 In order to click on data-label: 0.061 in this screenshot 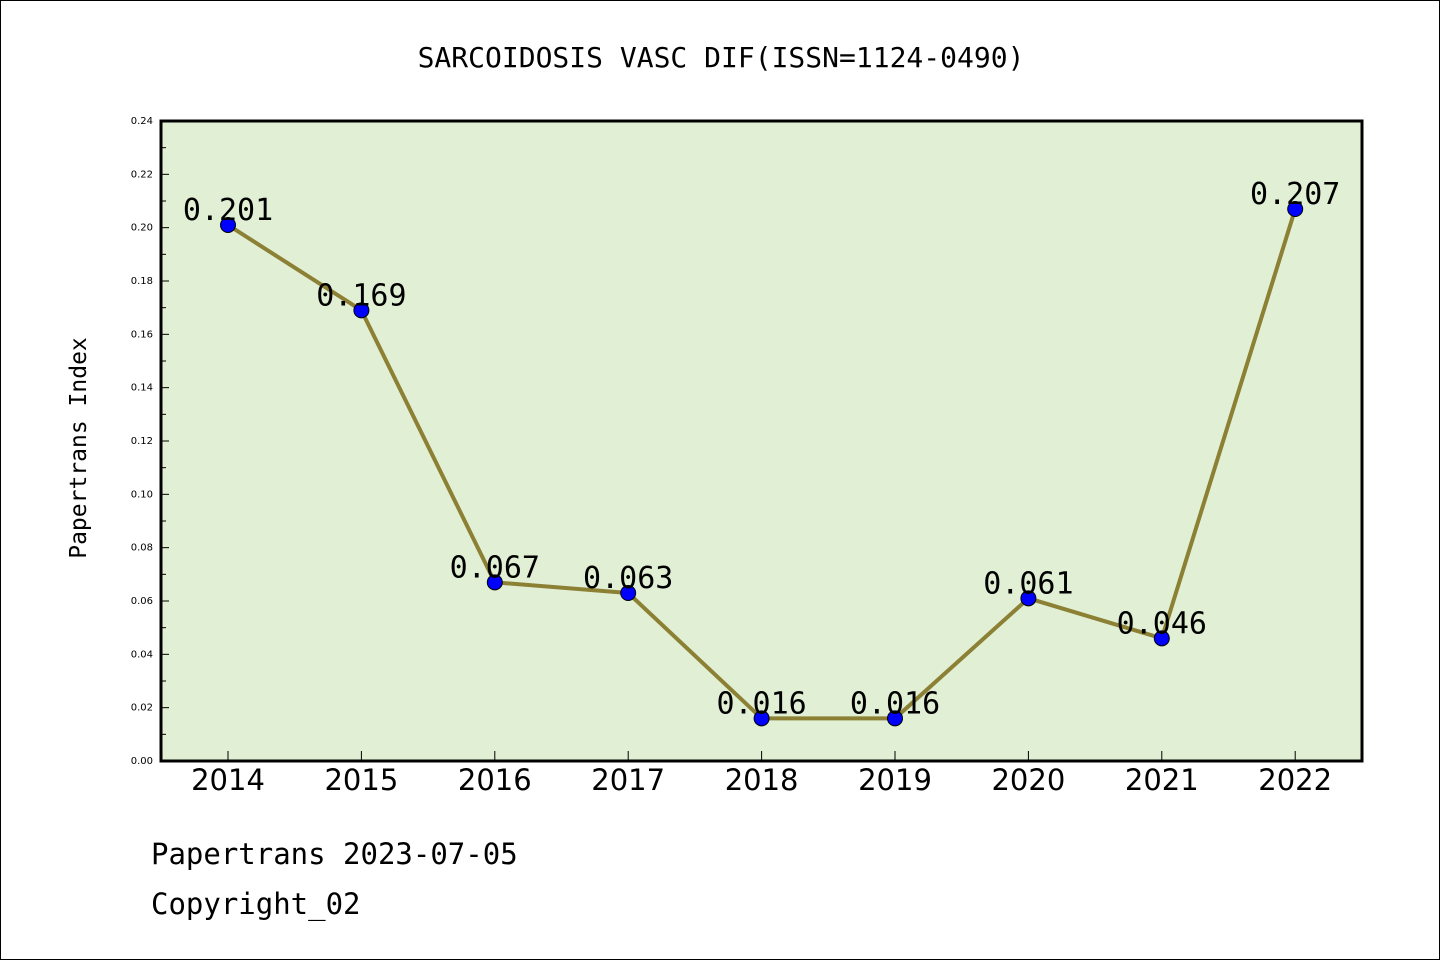, I will do `click(1028, 583)`.